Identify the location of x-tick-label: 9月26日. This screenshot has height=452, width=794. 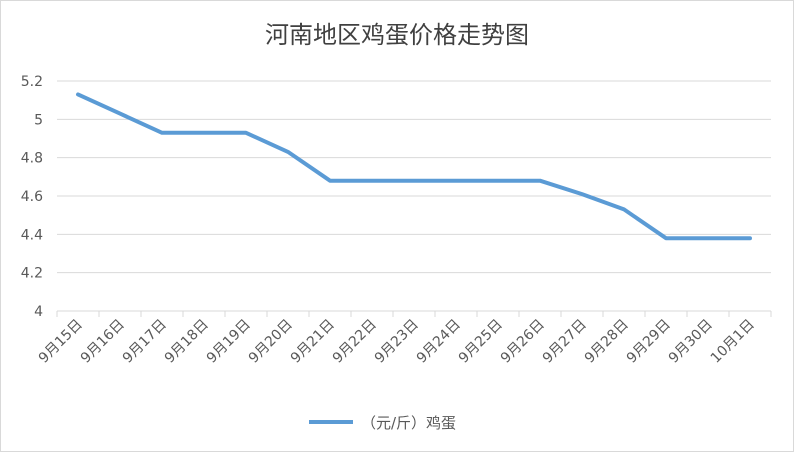
(523, 342).